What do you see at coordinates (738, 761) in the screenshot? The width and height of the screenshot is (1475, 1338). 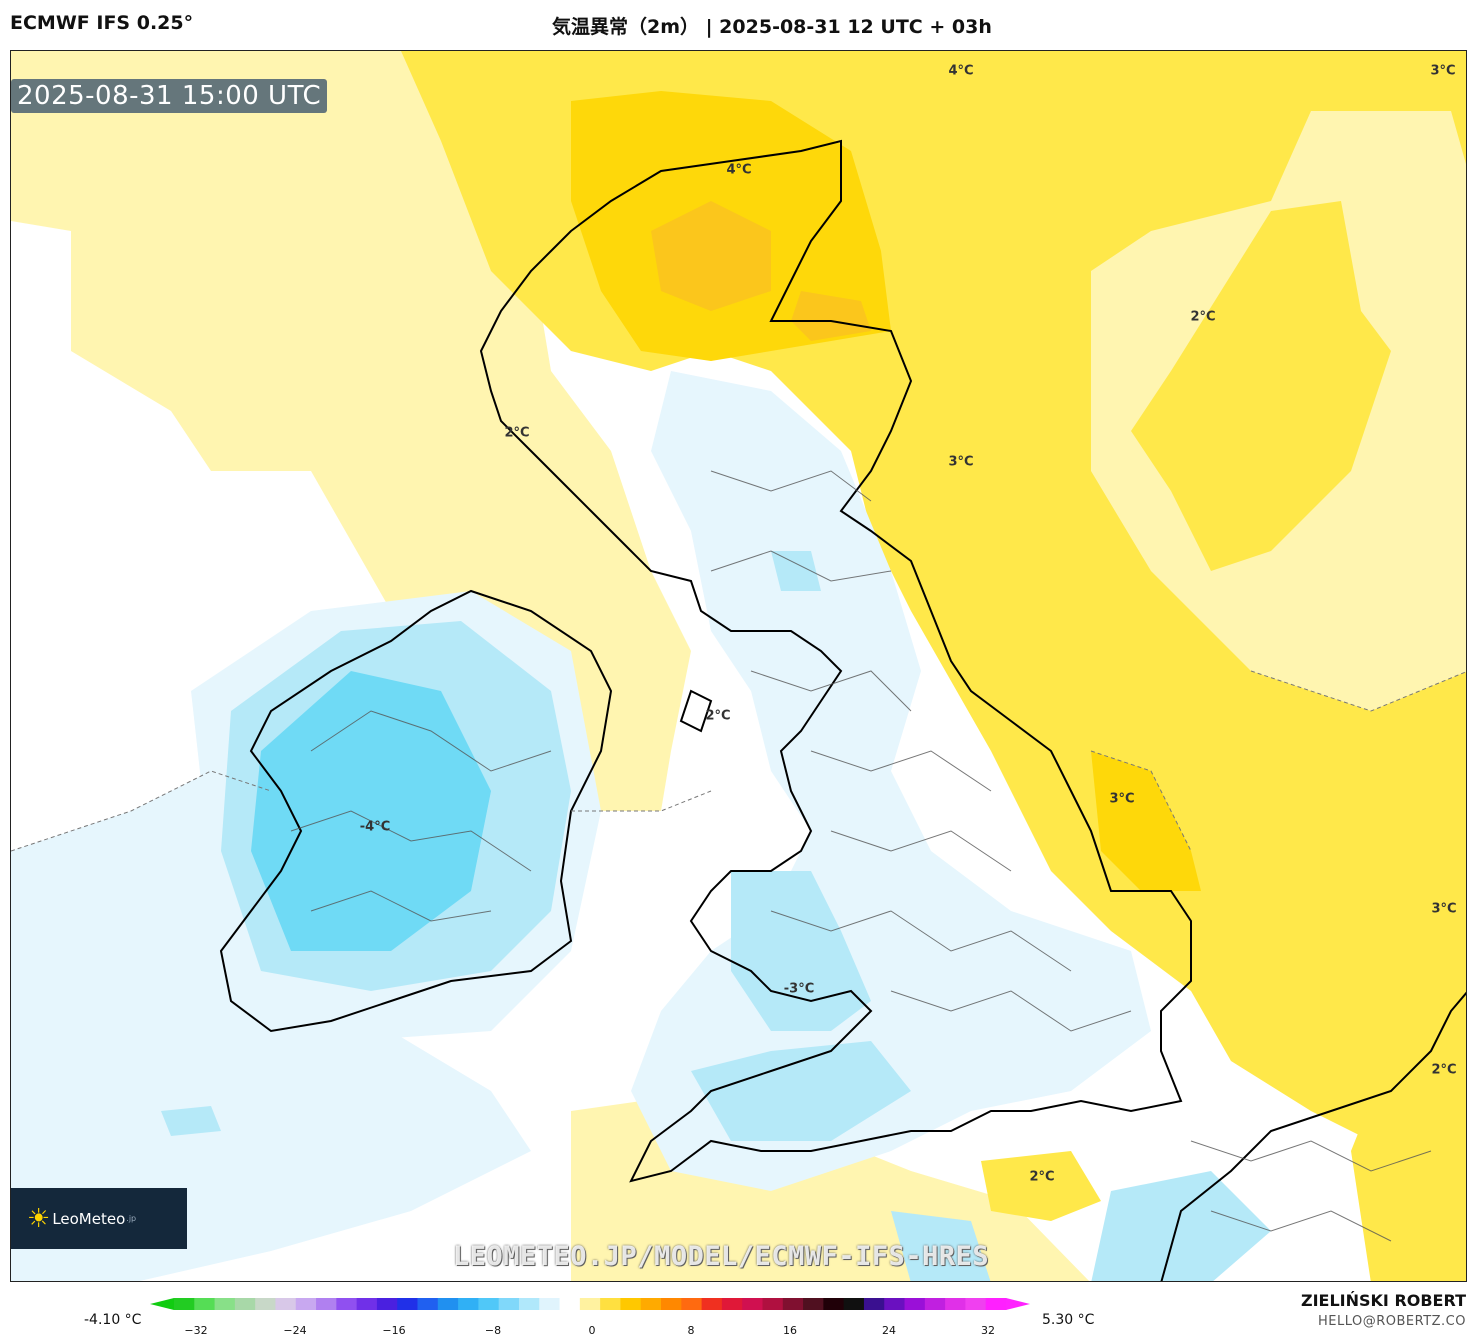 I see `contour-lines` at bounding box center [738, 761].